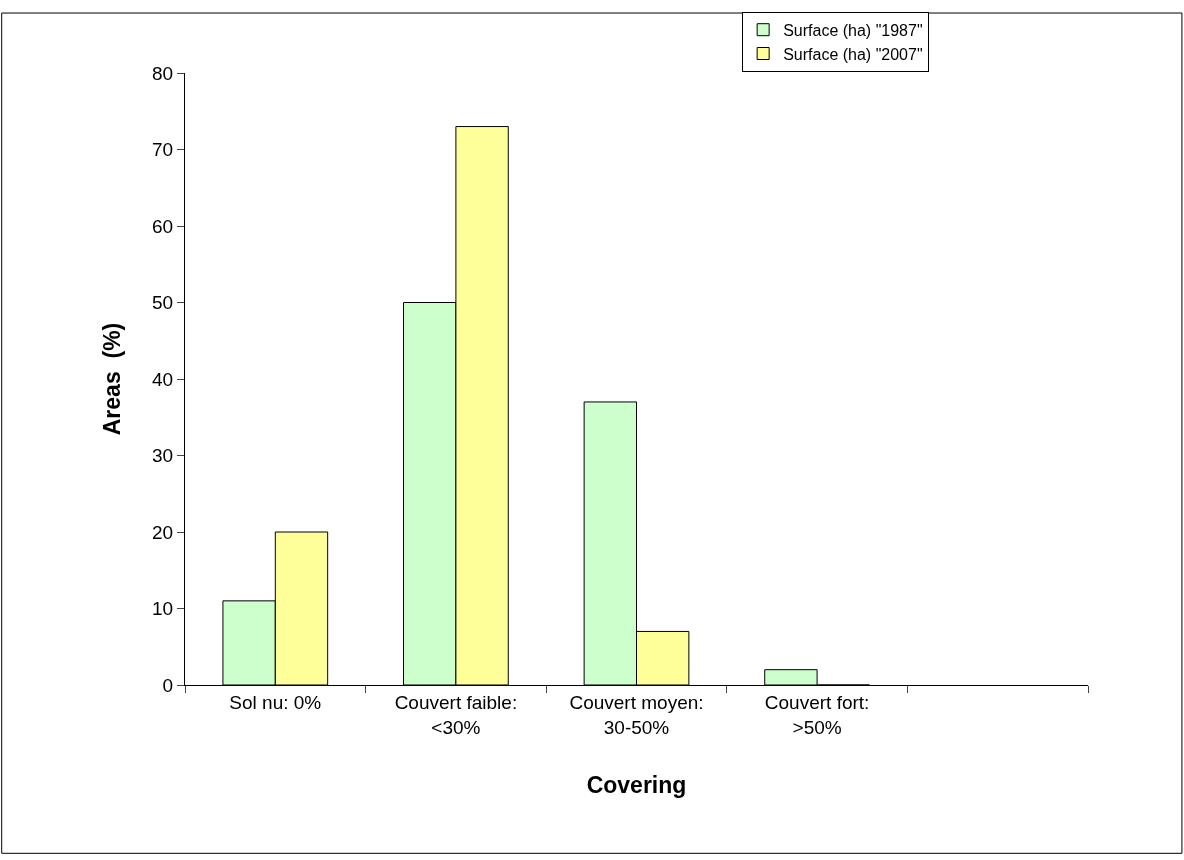 This screenshot has height=860, width=1184. I want to click on legend-label: Surface (ha) "2007", so click(853, 54).